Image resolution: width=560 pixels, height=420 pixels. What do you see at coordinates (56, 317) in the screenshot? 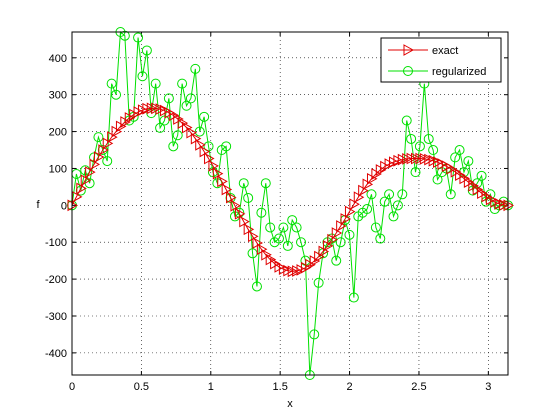
I see `y-tick-label: -300` at bounding box center [56, 317].